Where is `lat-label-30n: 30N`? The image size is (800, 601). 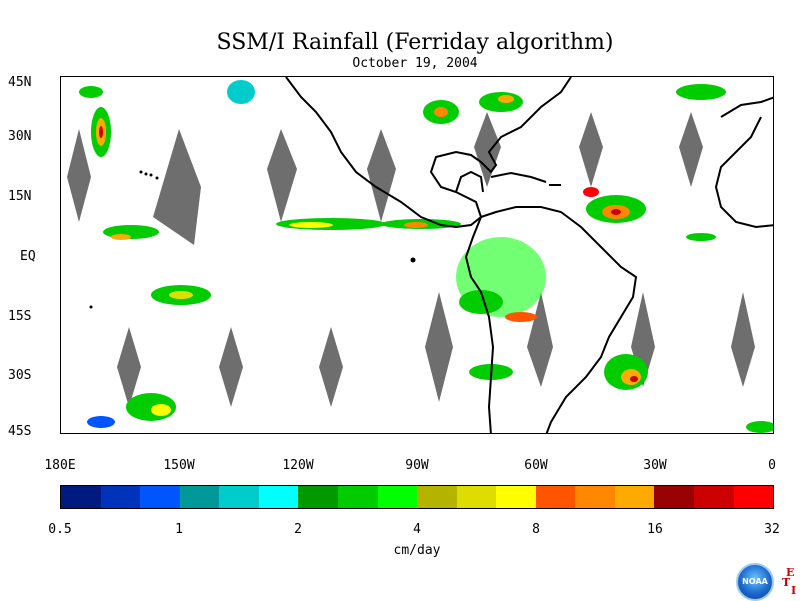
lat-label-30n: 30N is located at coordinates (20, 136).